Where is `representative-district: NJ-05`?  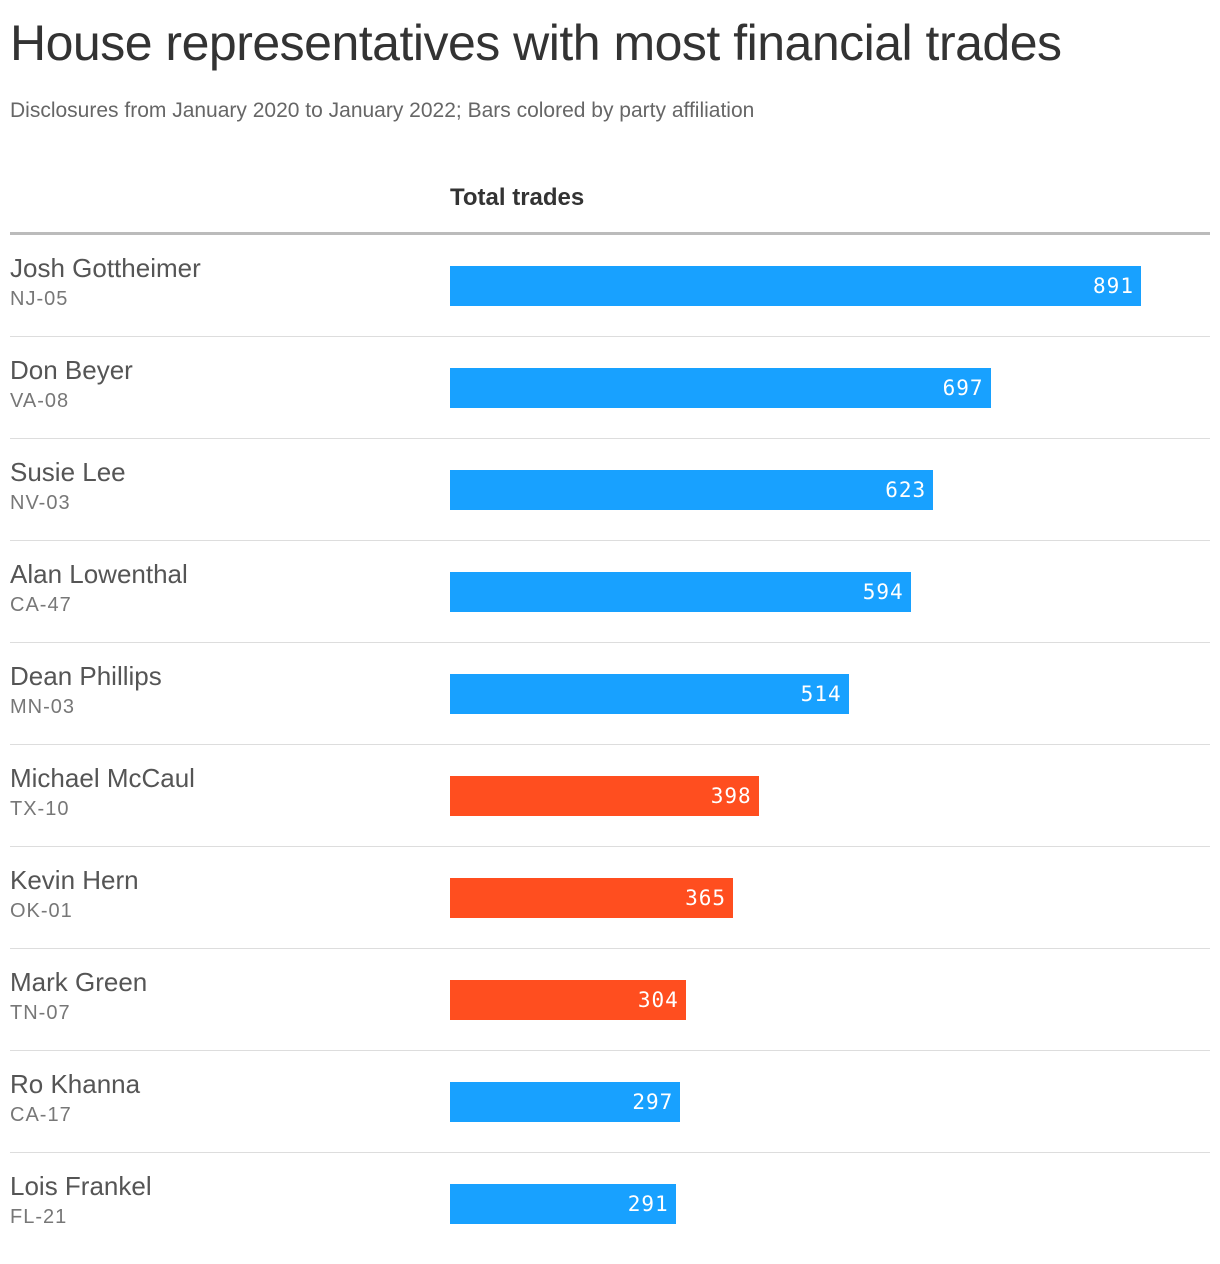 representative-district: NJ-05 is located at coordinates (39, 299).